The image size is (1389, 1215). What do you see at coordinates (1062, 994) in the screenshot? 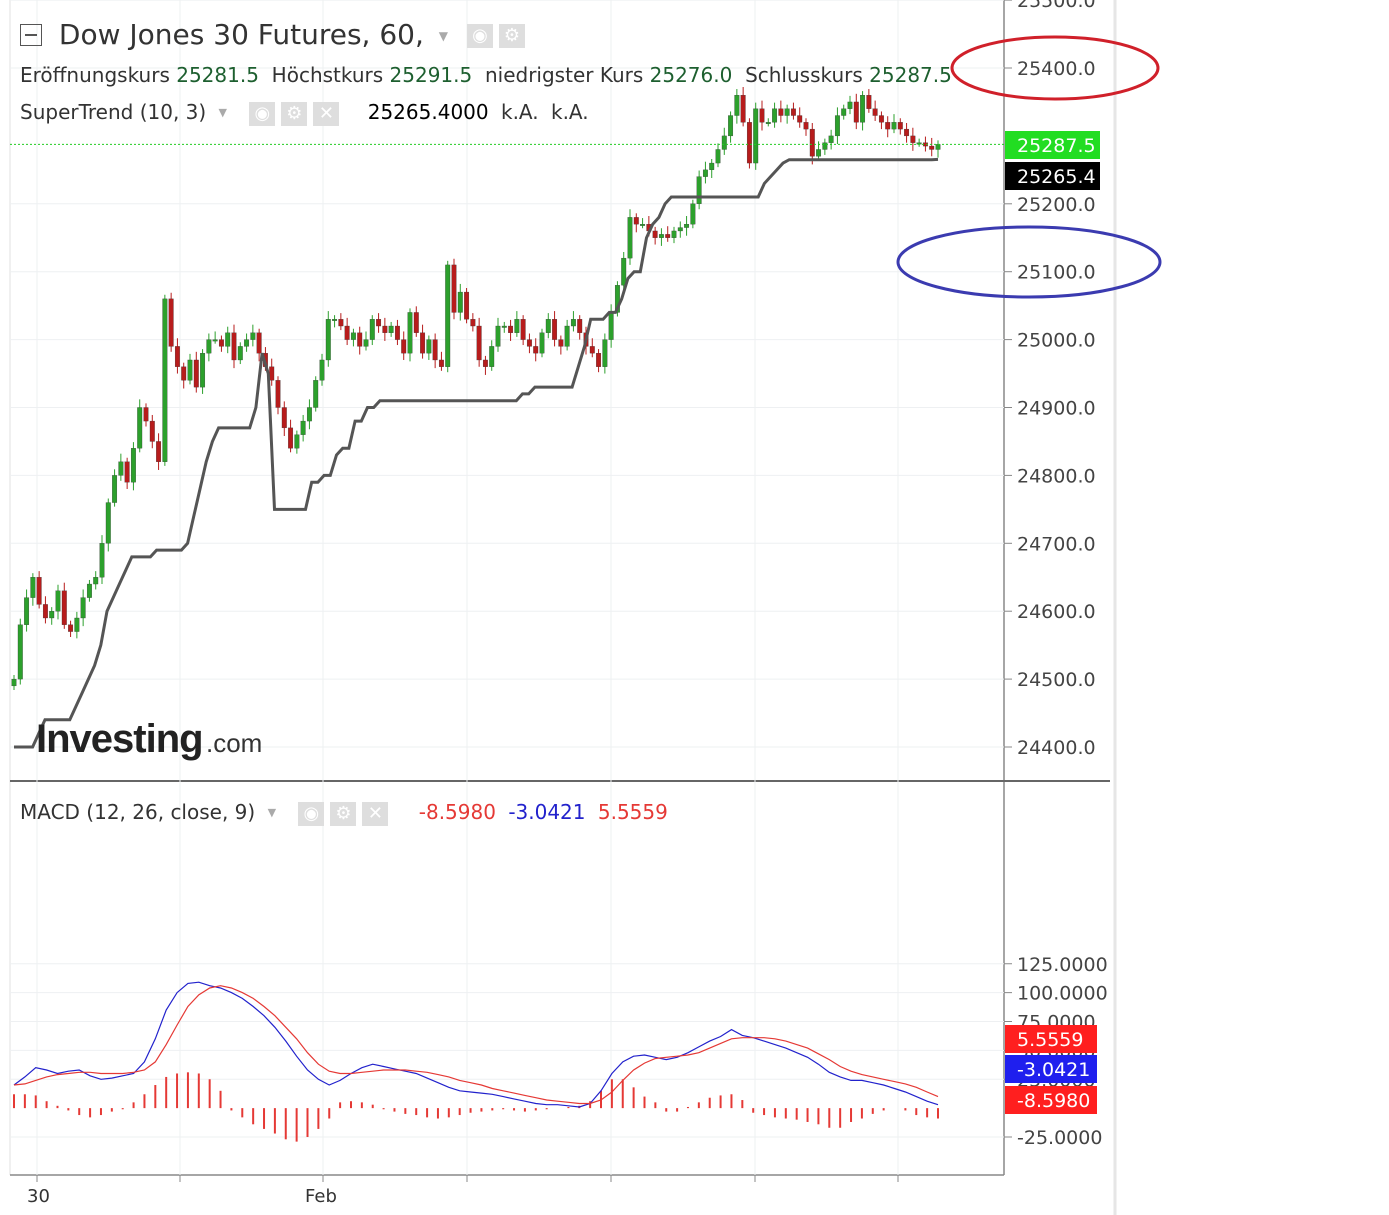
I see `macd-tick-label: 100.0000` at bounding box center [1062, 994].